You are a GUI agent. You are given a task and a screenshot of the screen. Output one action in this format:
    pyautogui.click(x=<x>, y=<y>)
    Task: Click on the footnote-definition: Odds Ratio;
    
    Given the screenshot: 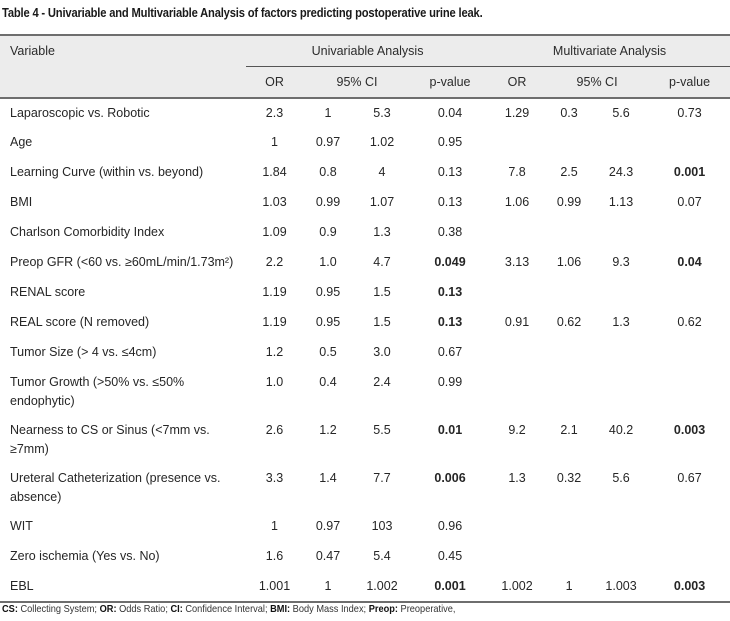 What is the action you would take?
    pyautogui.click(x=143, y=609)
    